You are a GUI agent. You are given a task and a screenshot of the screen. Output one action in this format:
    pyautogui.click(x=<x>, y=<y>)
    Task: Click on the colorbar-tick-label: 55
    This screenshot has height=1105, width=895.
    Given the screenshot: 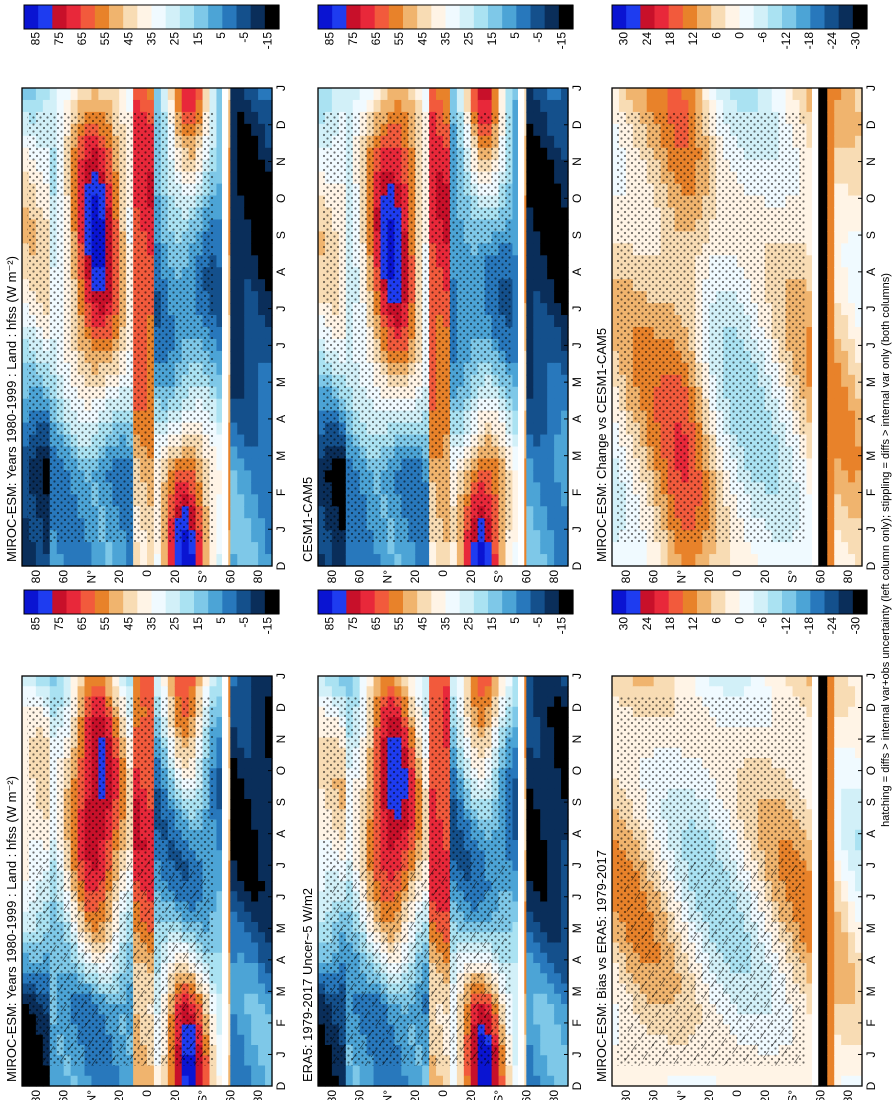 What is the action you would take?
    pyautogui.click(x=105, y=39)
    